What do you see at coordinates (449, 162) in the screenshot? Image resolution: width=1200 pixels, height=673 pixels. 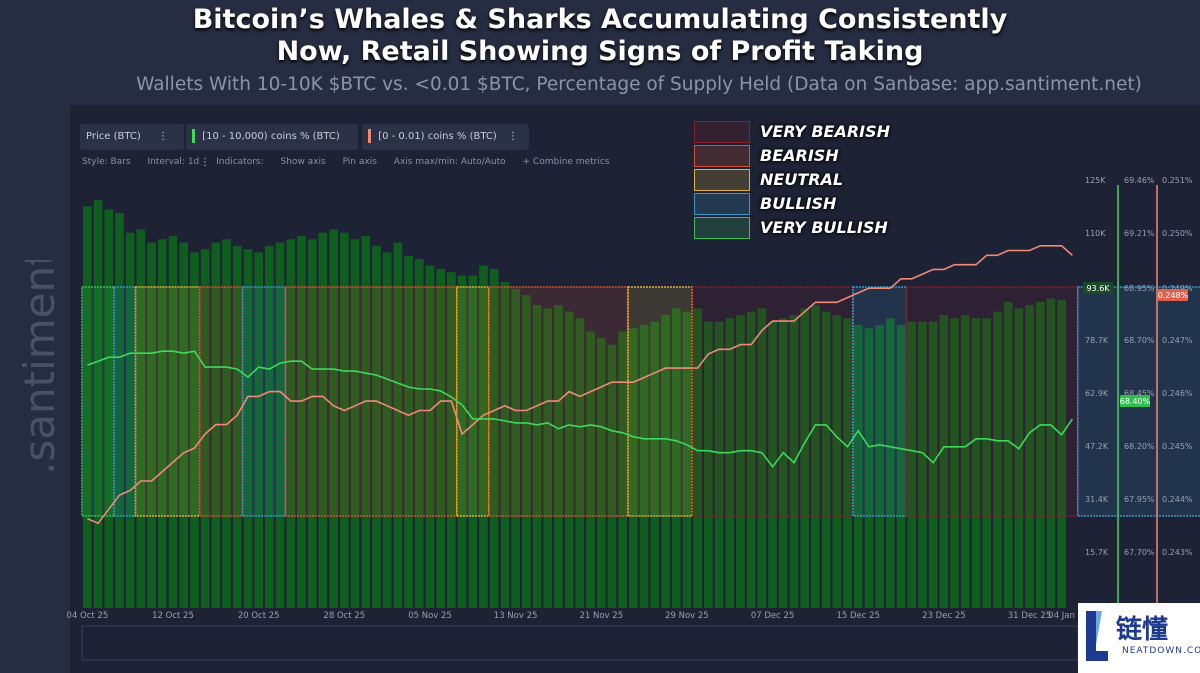 I see `axis-minmax-select: Axis max/min: Auto/Auto` at bounding box center [449, 162].